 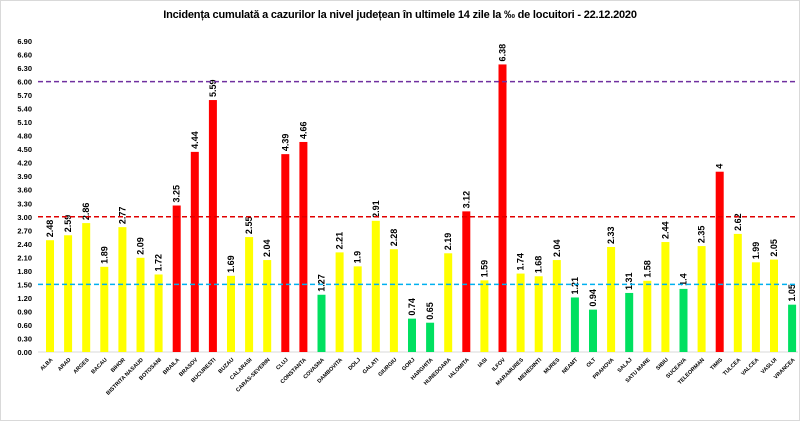 I want to click on data-label: 1.89, so click(x=104, y=255).